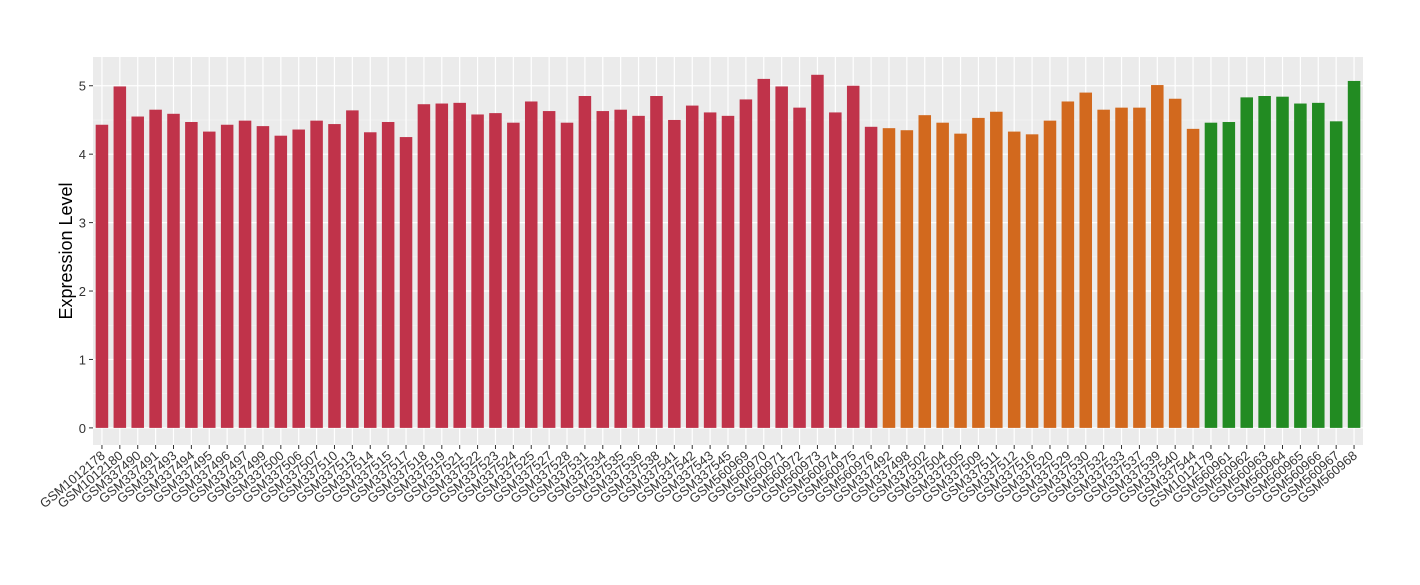 The width and height of the screenshot is (1420, 585). Describe the element at coordinates (82, 223) in the screenshot. I see `y-tick-label: 3` at that location.